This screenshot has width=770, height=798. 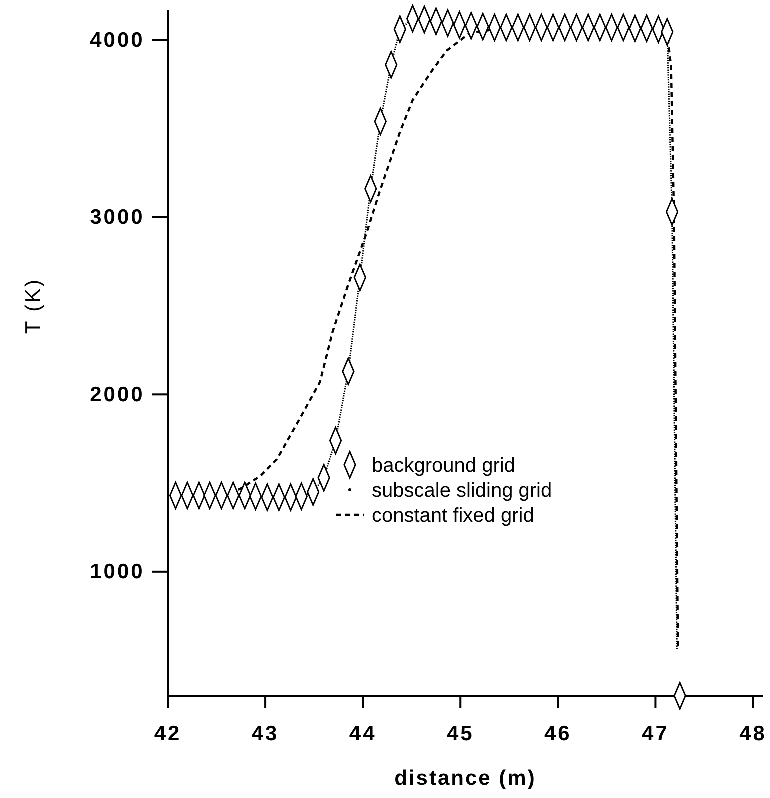 I want to click on legend-label: background grid, so click(x=444, y=466).